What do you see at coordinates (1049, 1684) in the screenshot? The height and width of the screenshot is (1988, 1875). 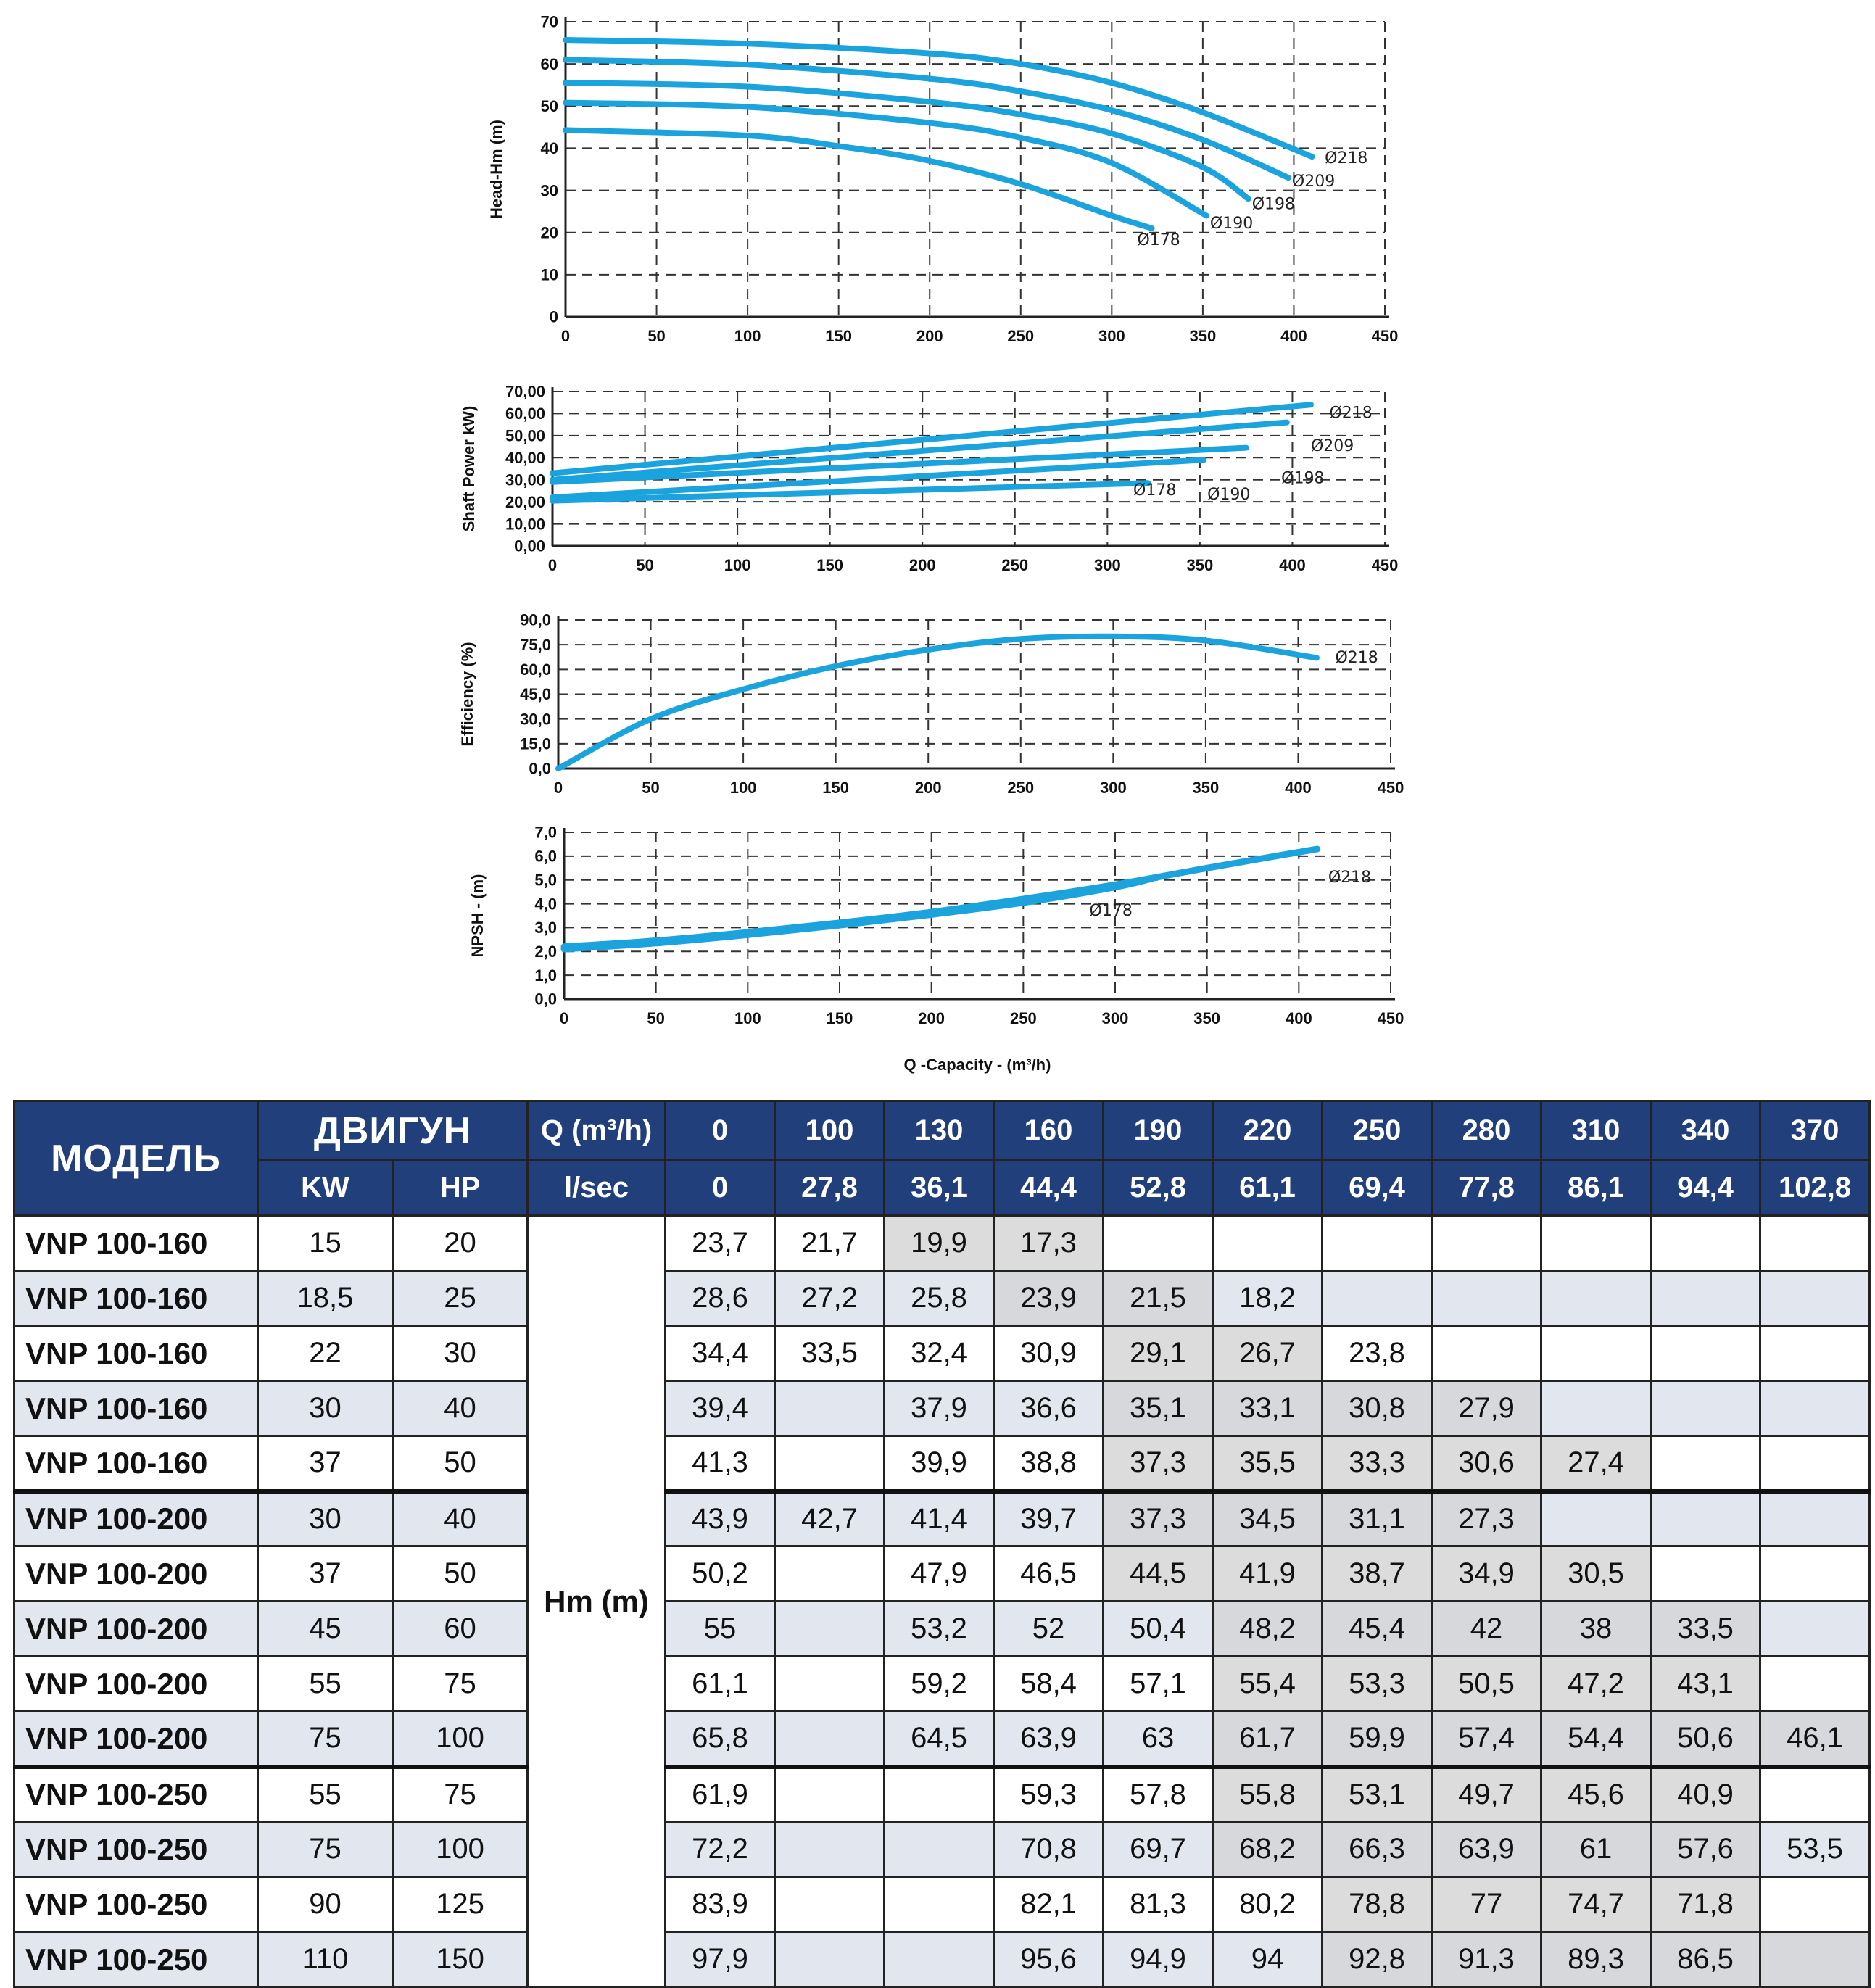 I see `head-value-cell: 58,4` at bounding box center [1049, 1684].